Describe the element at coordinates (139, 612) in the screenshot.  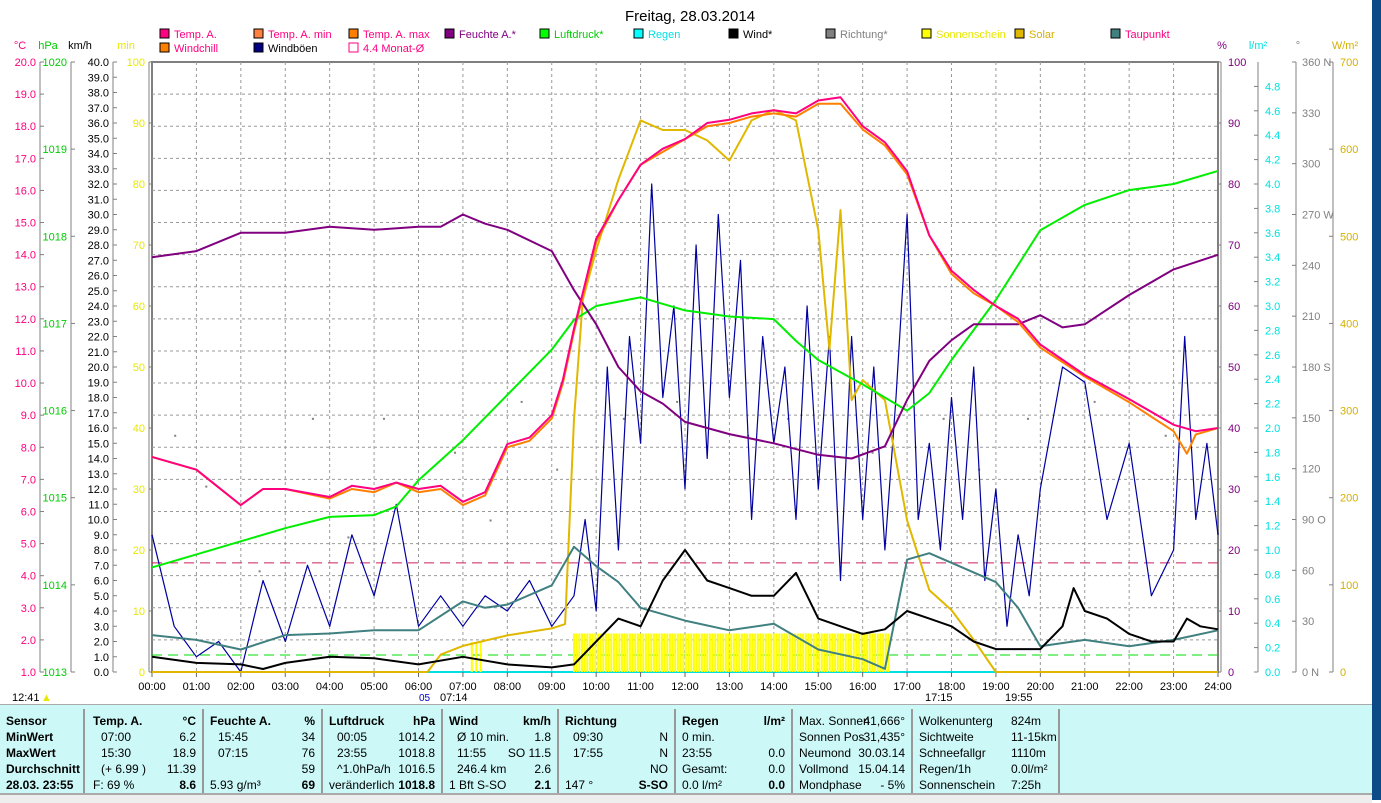
I see `sun-tick-label: 10` at that location.